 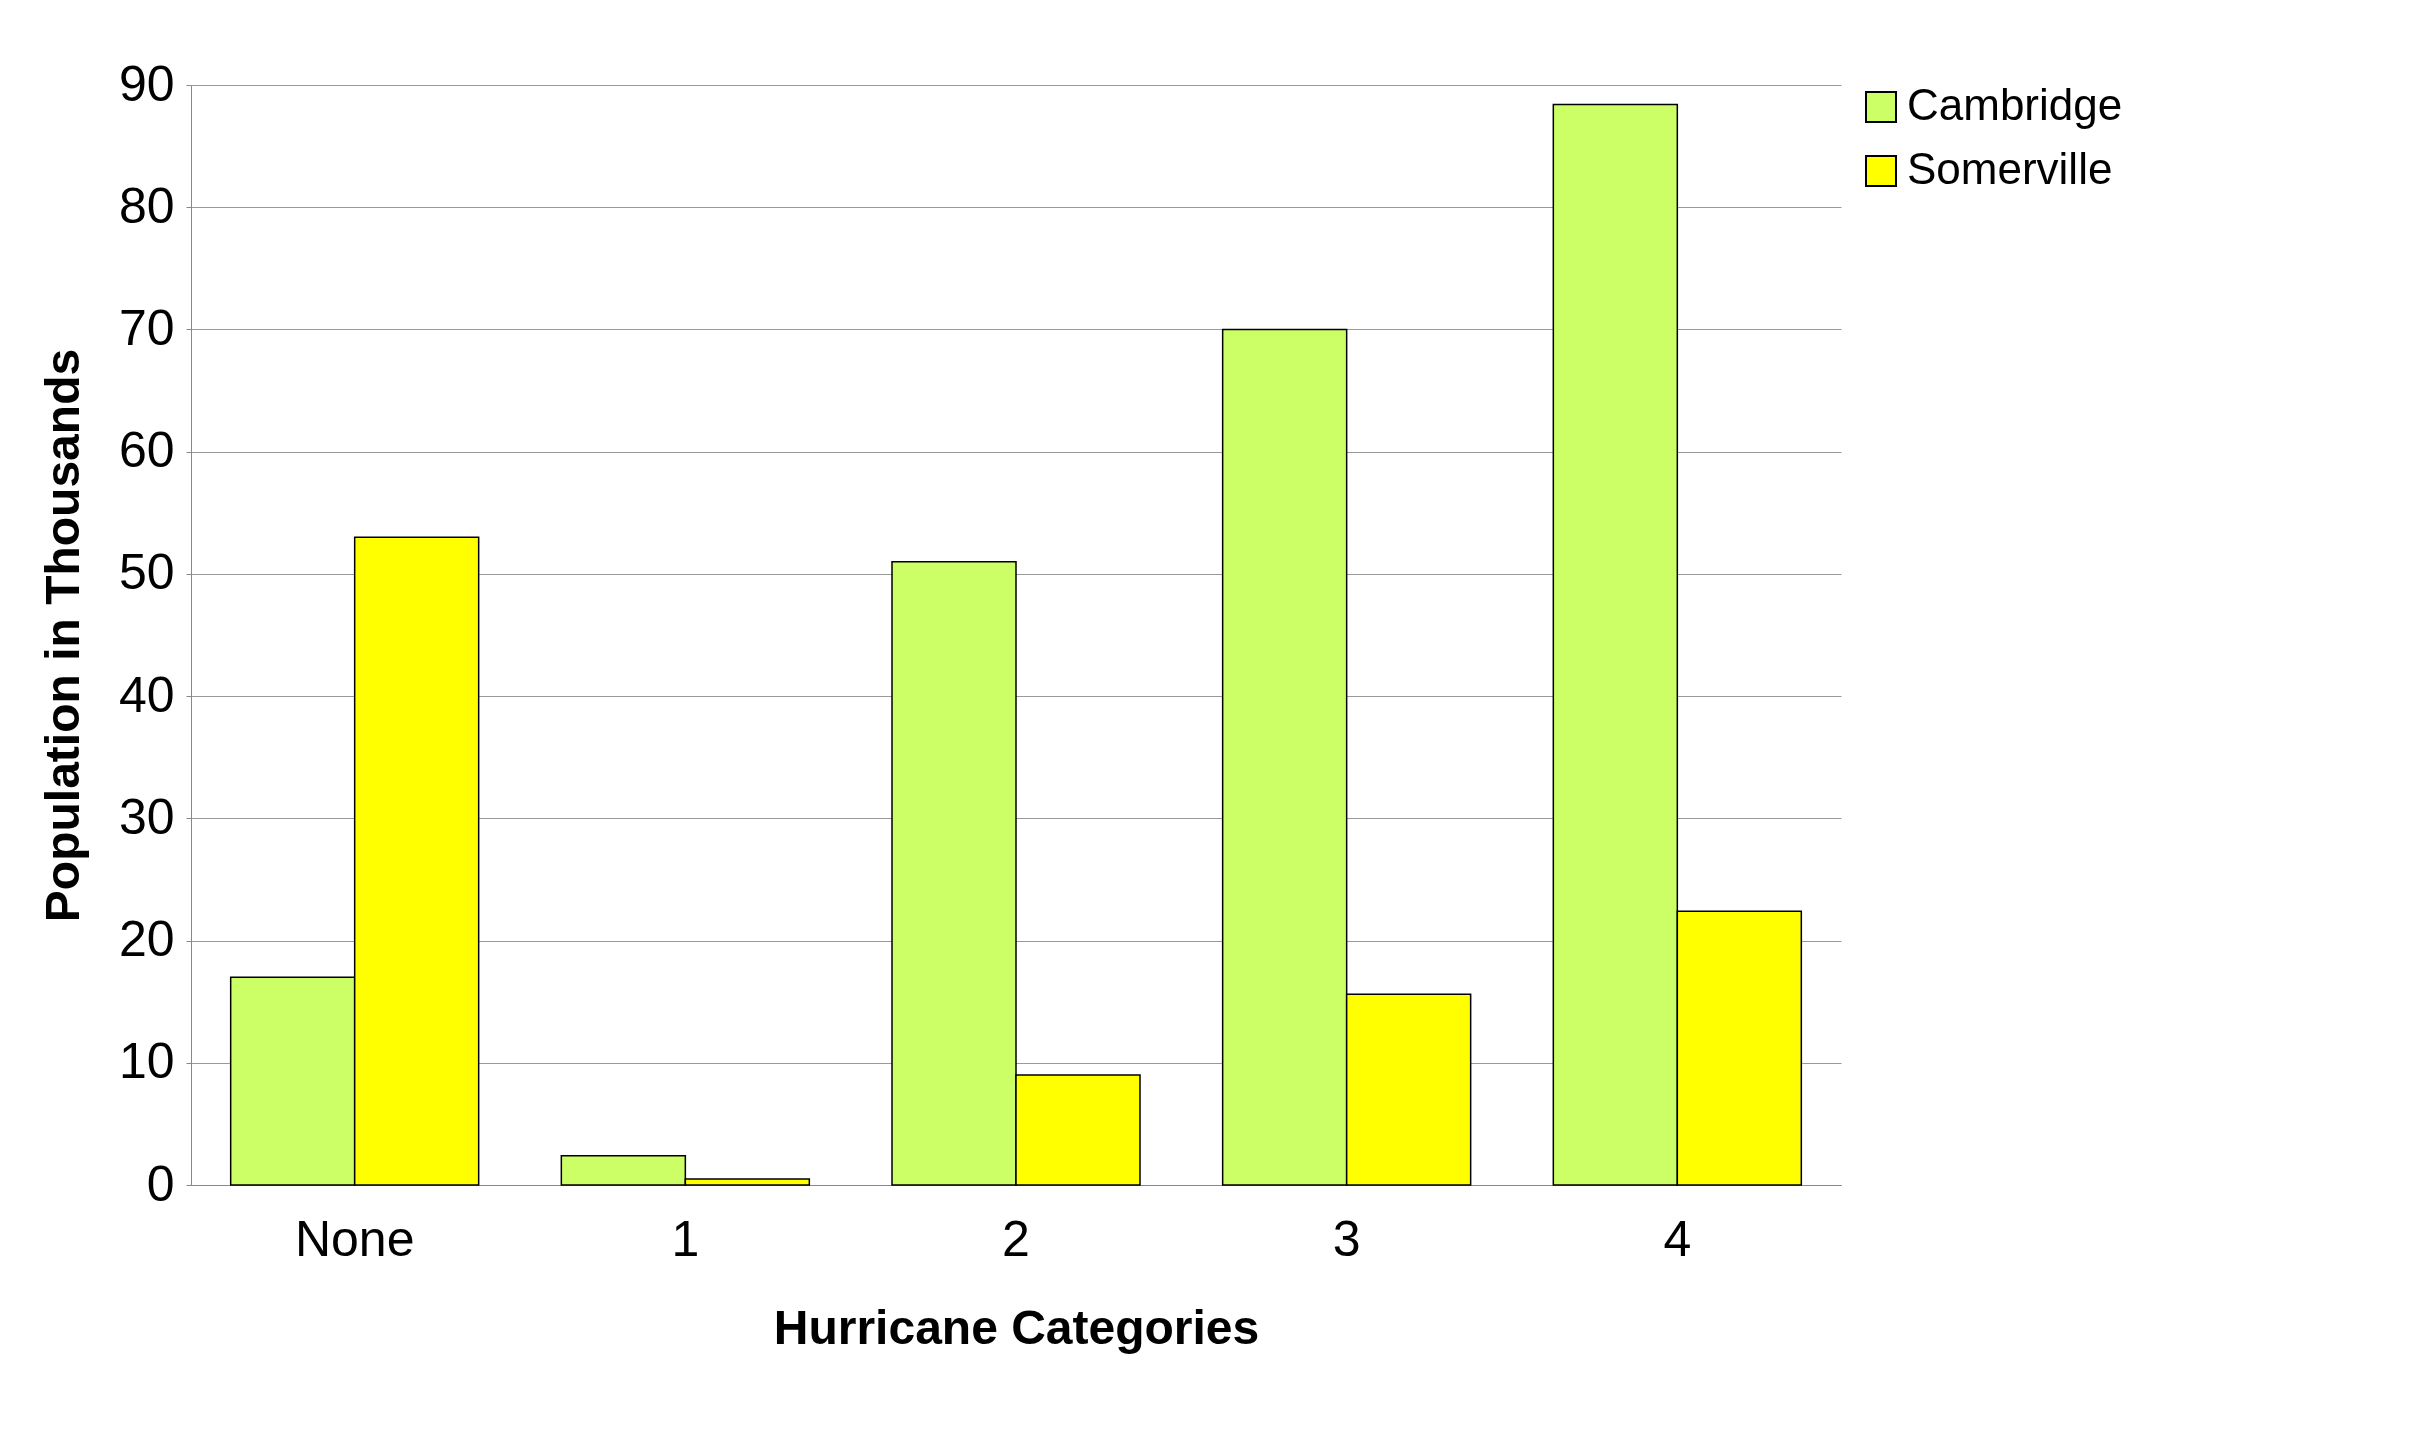 I want to click on x-tick-label: 4, so click(x=1677, y=1238).